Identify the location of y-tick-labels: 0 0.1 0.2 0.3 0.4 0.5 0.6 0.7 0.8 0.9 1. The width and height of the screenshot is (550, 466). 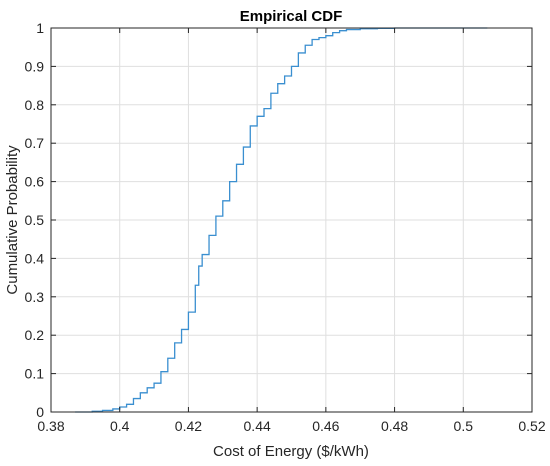
(35, 220).